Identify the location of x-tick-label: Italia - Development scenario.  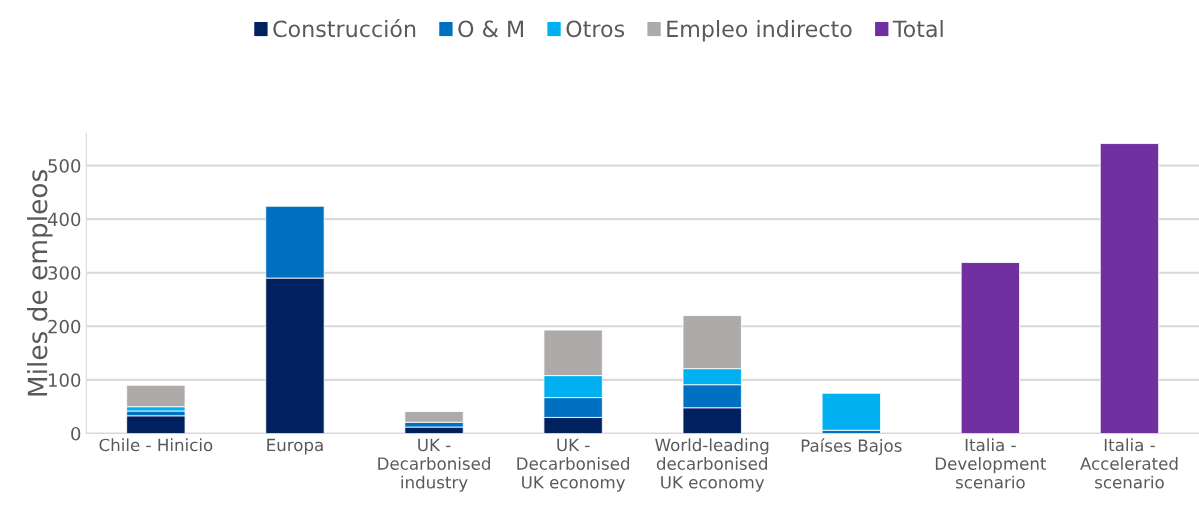
(991, 463).